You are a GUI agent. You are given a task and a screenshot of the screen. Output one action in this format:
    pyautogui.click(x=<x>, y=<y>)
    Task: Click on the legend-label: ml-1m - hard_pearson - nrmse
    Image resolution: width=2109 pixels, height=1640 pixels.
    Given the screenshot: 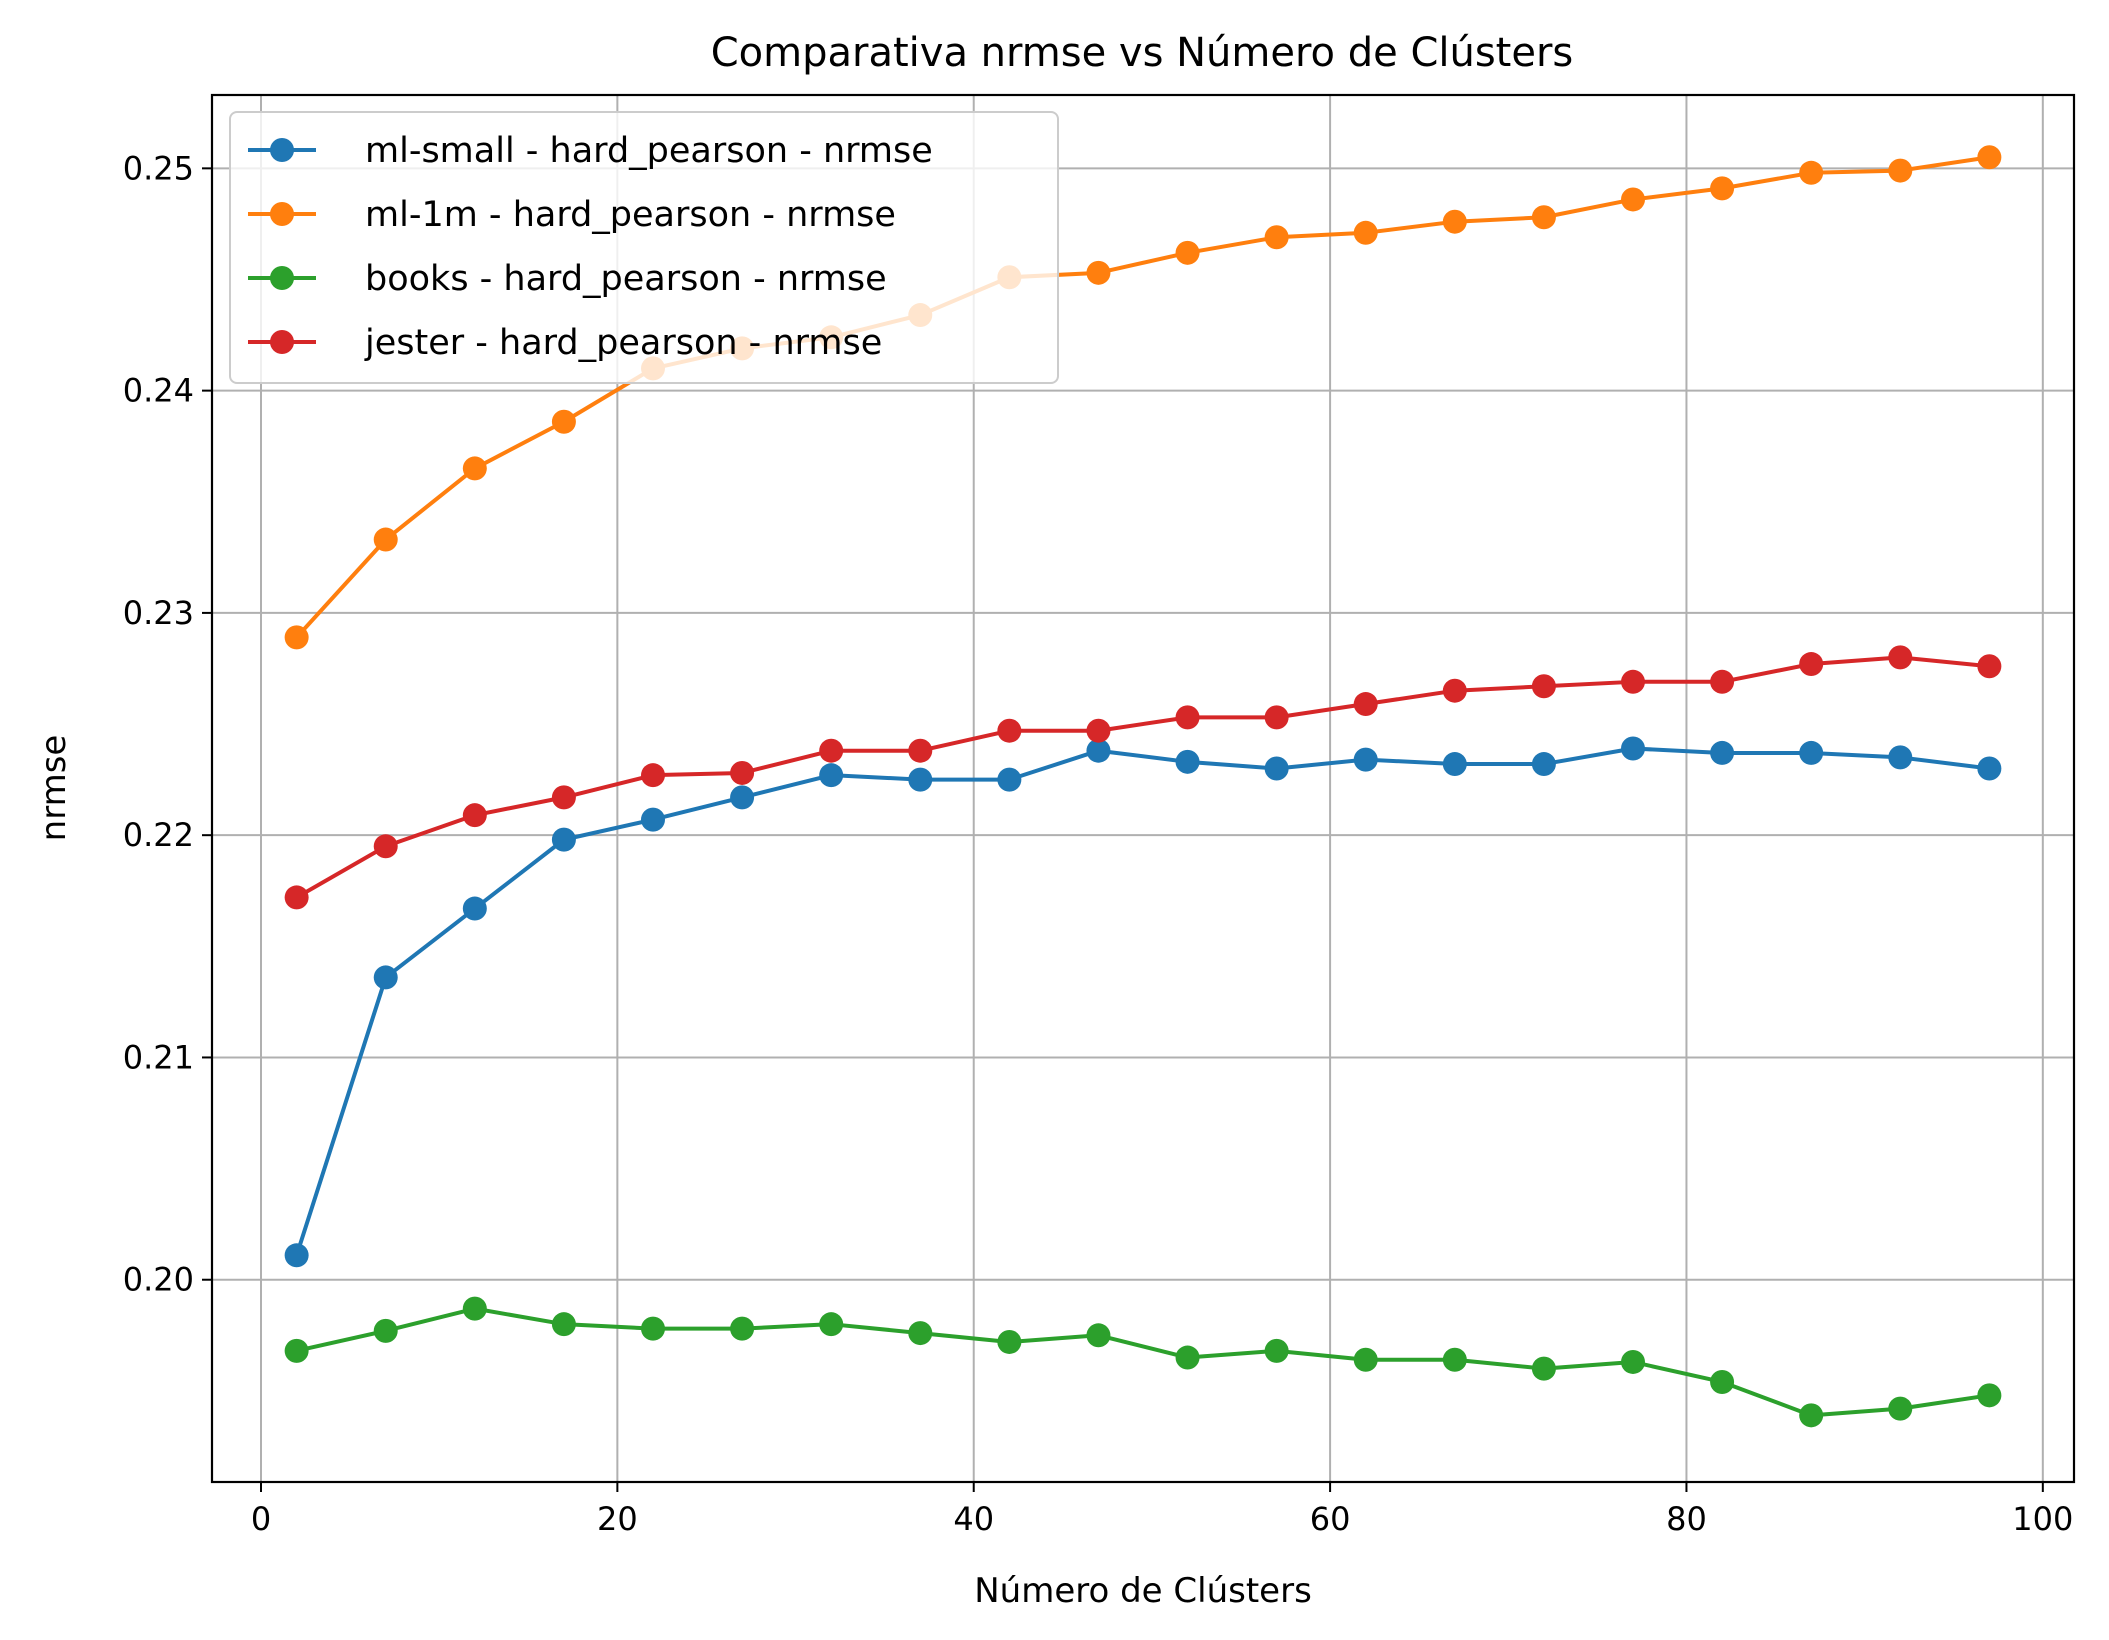 What is the action you would take?
    pyautogui.click(x=630, y=215)
    